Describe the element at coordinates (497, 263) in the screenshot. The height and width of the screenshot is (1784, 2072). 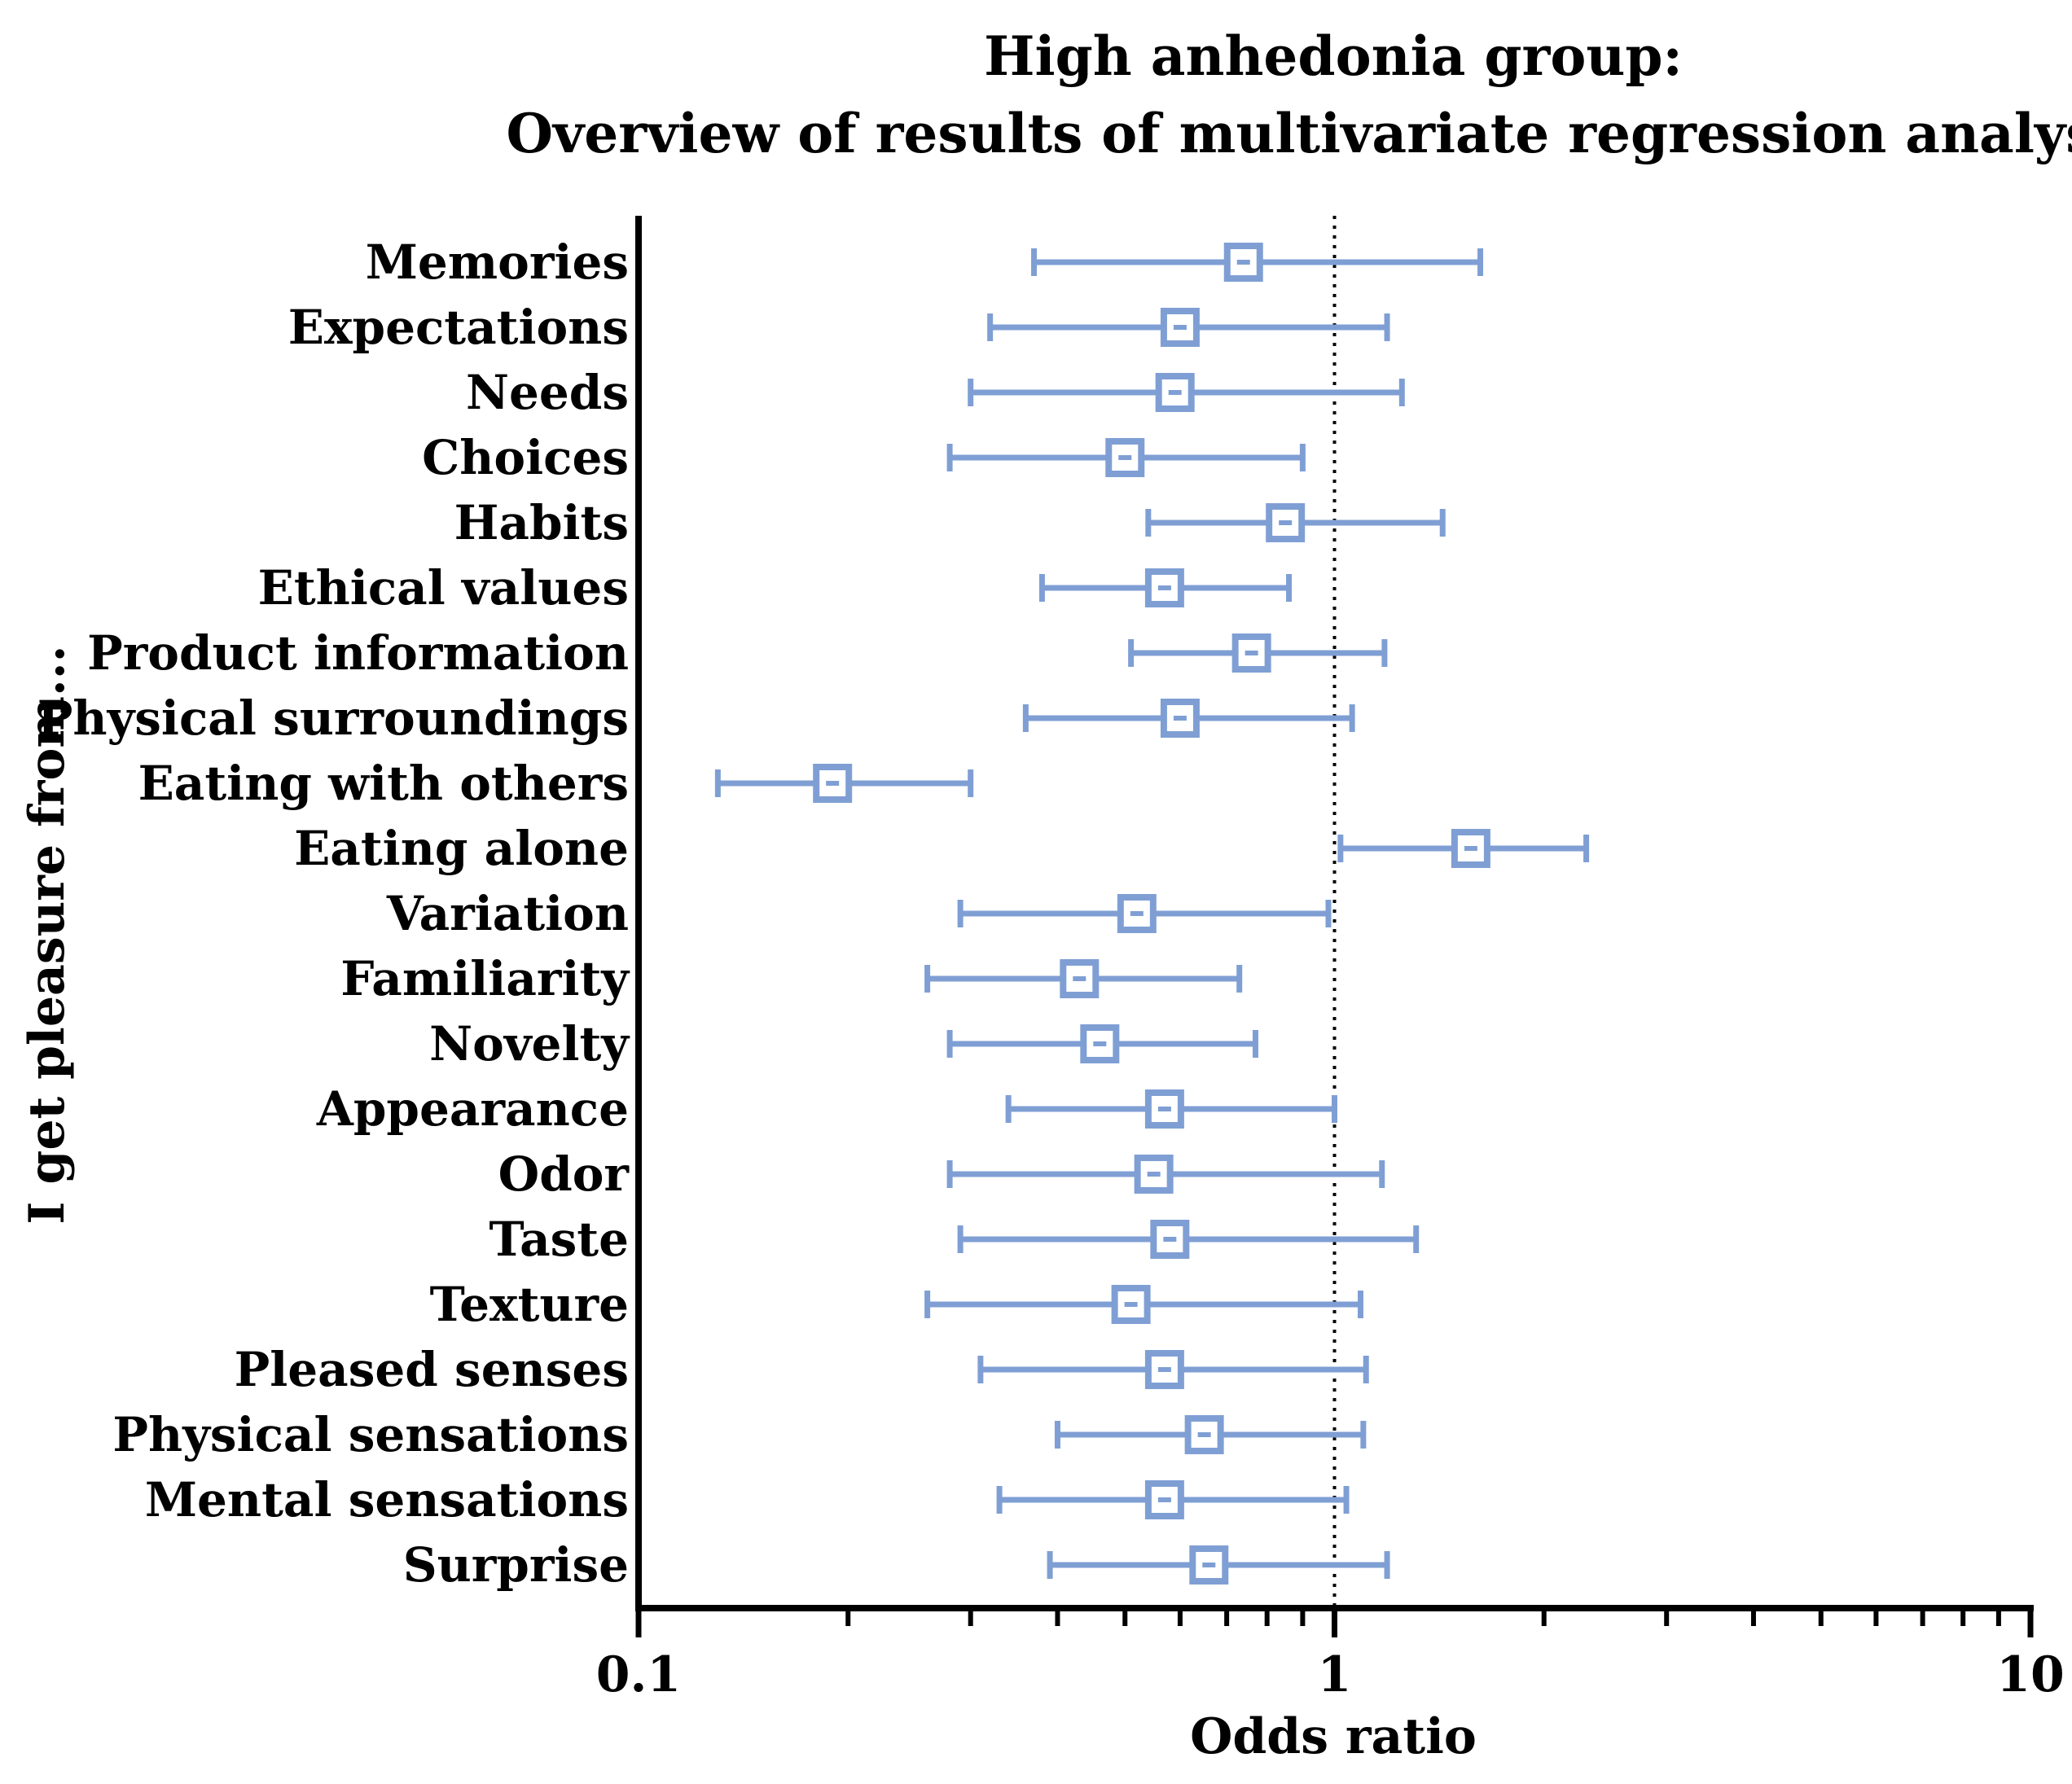
I see `category-label: Memories` at that location.